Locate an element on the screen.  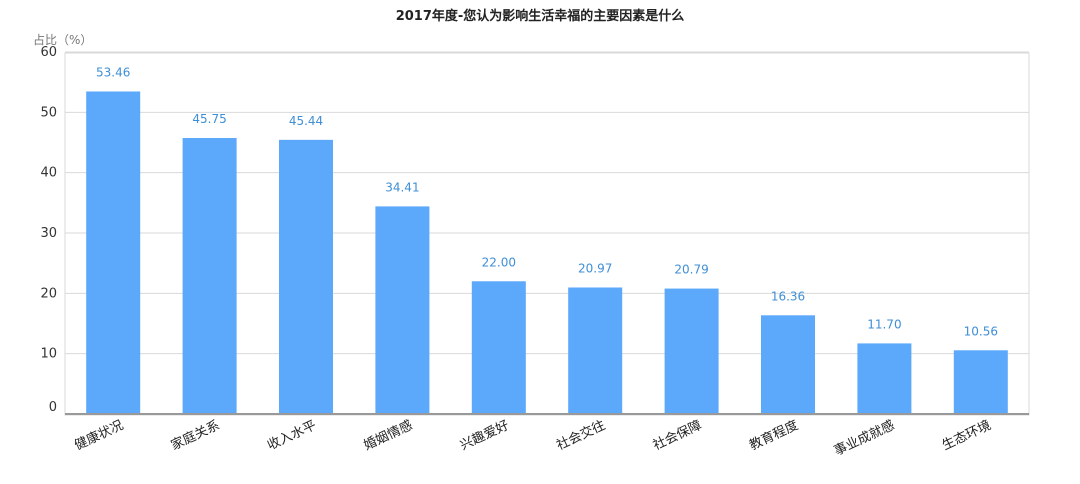
y-tick-label: 30 is located at coordinates (48, 233).